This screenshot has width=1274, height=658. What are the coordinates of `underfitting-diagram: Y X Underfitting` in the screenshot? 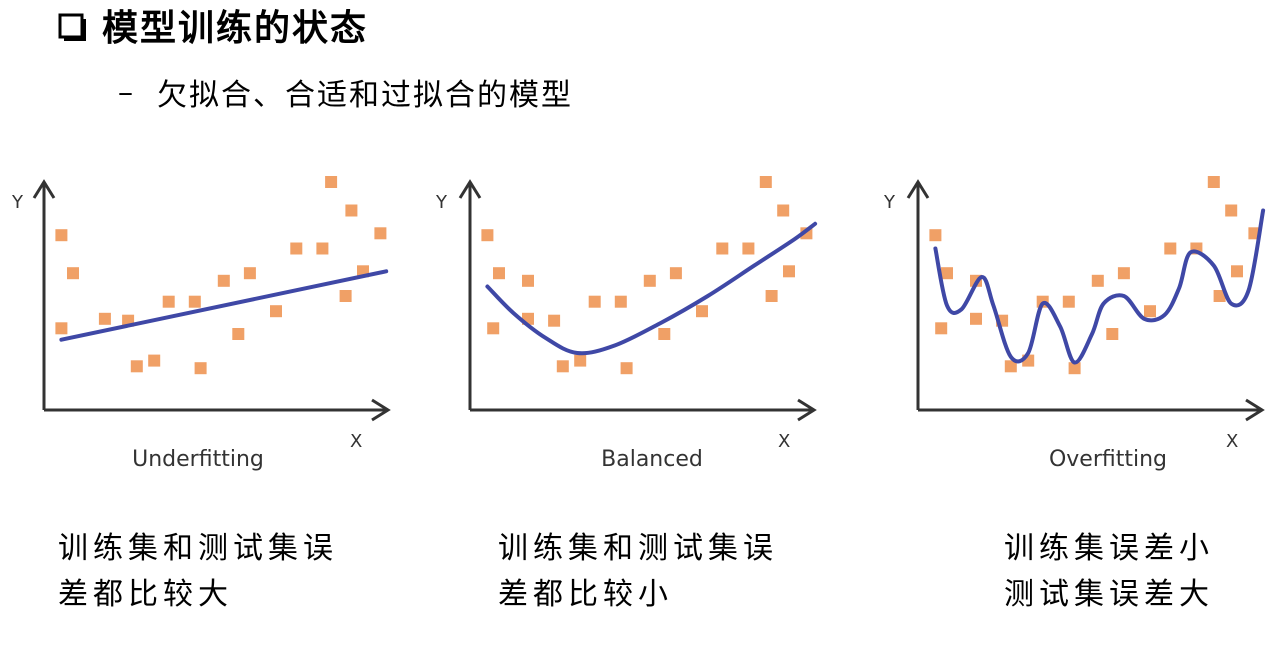 It's located at (201, 324).